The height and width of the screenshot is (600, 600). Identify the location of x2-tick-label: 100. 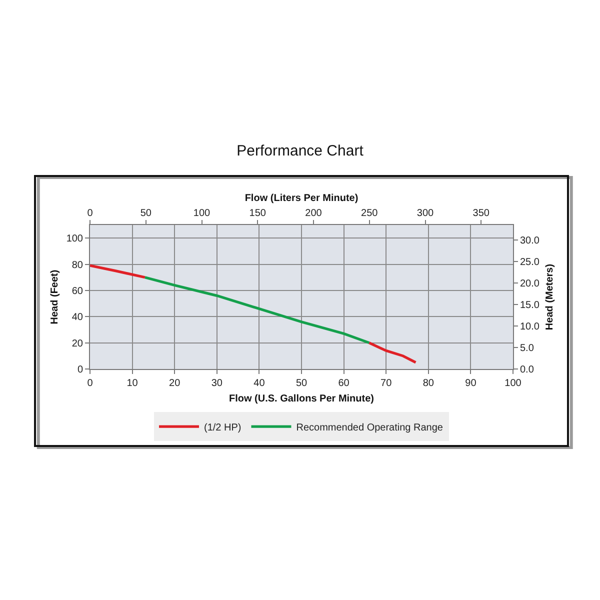
(202, 213).